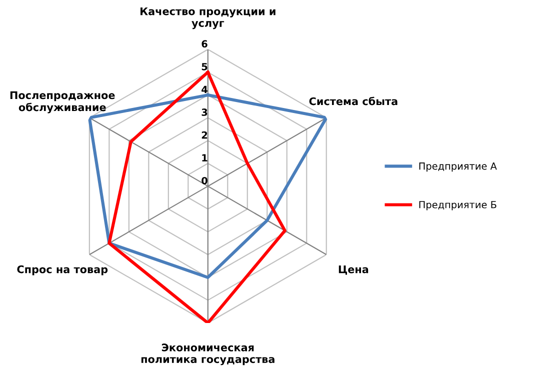 The width and height of the screenshot is (540, 380). Describe the element at coordinates (457, 205) in the screenshot. I see `legend-label: Предприятие Б` at that location.